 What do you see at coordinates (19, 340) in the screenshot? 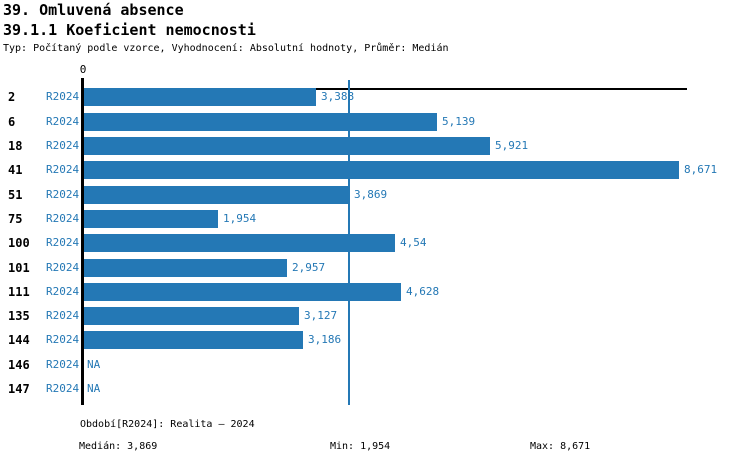
I see `row-category-label: 144` at bounding box center [19, 340].